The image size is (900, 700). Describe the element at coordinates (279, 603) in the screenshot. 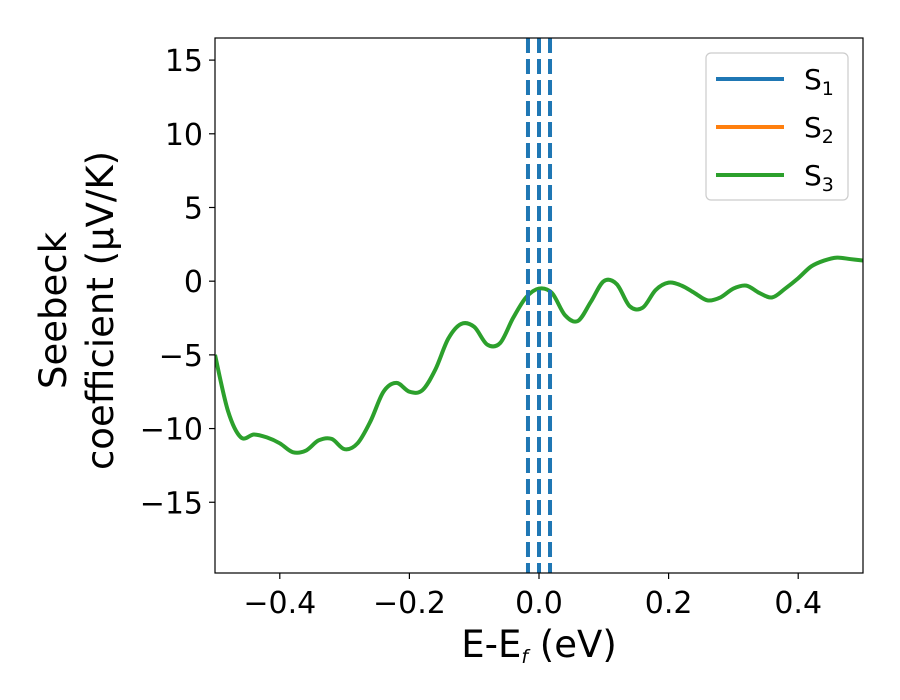

I see `x-tick-label: −0.4` at that location.